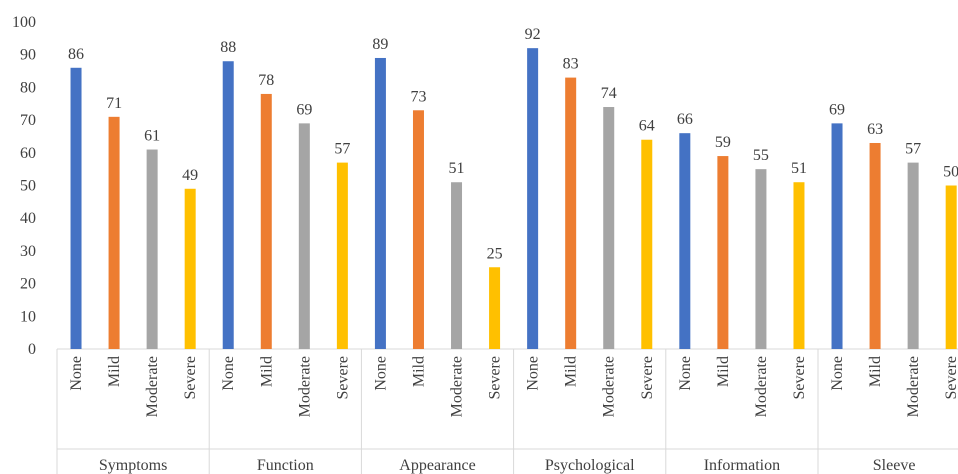 The width and height of the screenshot is (958, 474). Describe the element at coordinates (28, 284) in the screenshot. I see `y-tick-label: 20` at that location.